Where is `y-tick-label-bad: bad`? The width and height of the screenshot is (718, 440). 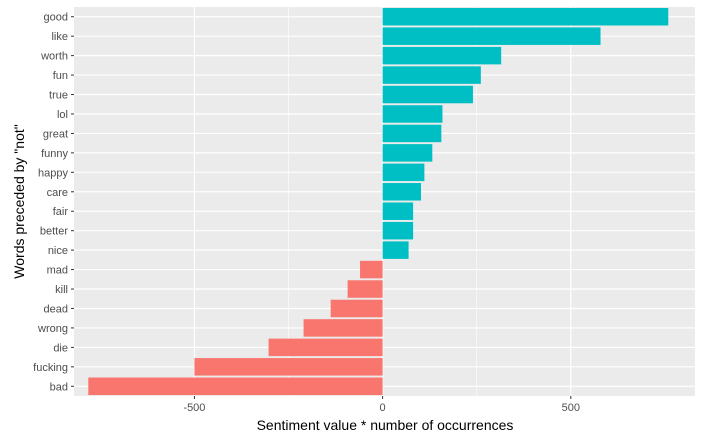 y-tick-label-bad: bad is located at coordinates (59, 387).